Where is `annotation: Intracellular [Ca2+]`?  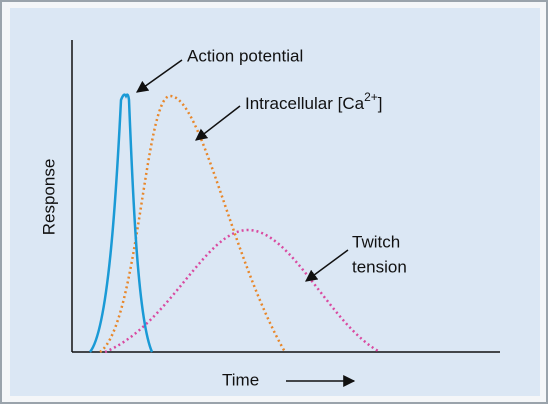 annotation: Intracellular [Ca2+] is located at coordinates (313, 101).